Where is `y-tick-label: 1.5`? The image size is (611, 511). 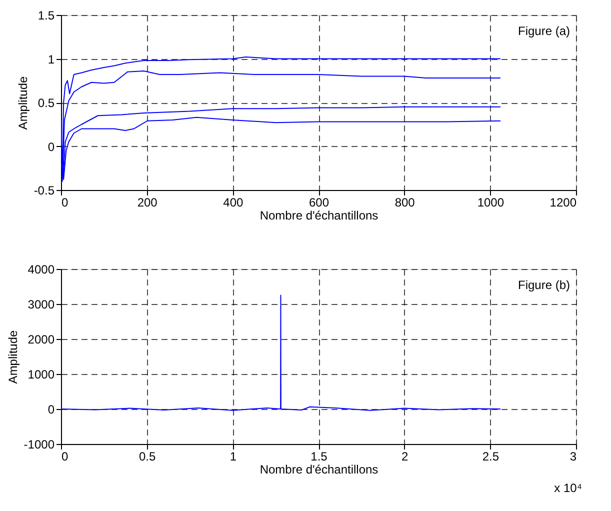 y-tick-label: 1.5 is located at coordinates (46, 15).